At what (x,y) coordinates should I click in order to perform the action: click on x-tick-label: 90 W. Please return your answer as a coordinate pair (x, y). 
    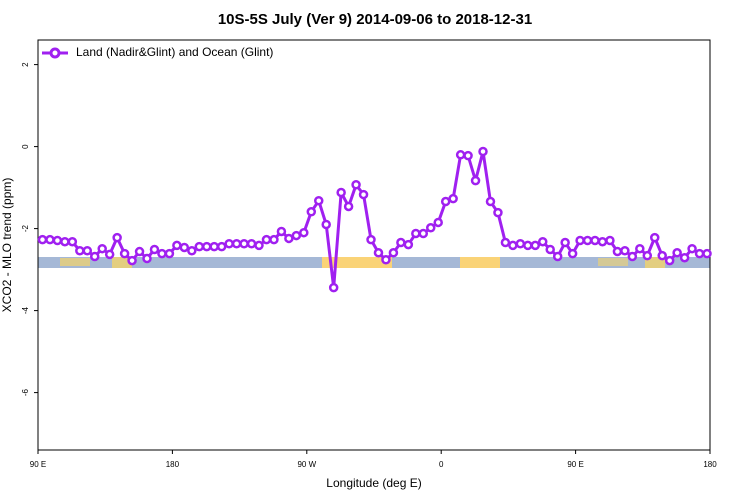
    Looking at the image, I should click on (306, 464).